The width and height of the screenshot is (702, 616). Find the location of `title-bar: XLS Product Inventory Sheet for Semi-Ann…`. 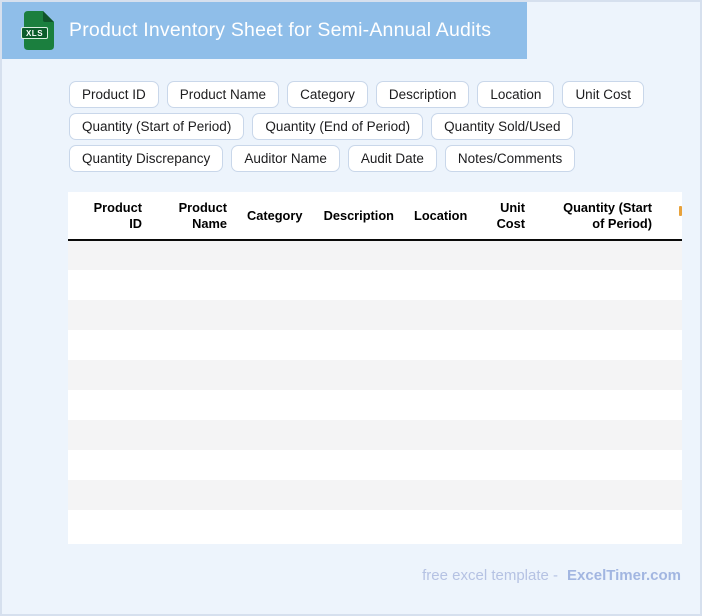

title-bar: XLS Product Inventory Sheet for Semi-Ann… is located at coordinates (264, 30).